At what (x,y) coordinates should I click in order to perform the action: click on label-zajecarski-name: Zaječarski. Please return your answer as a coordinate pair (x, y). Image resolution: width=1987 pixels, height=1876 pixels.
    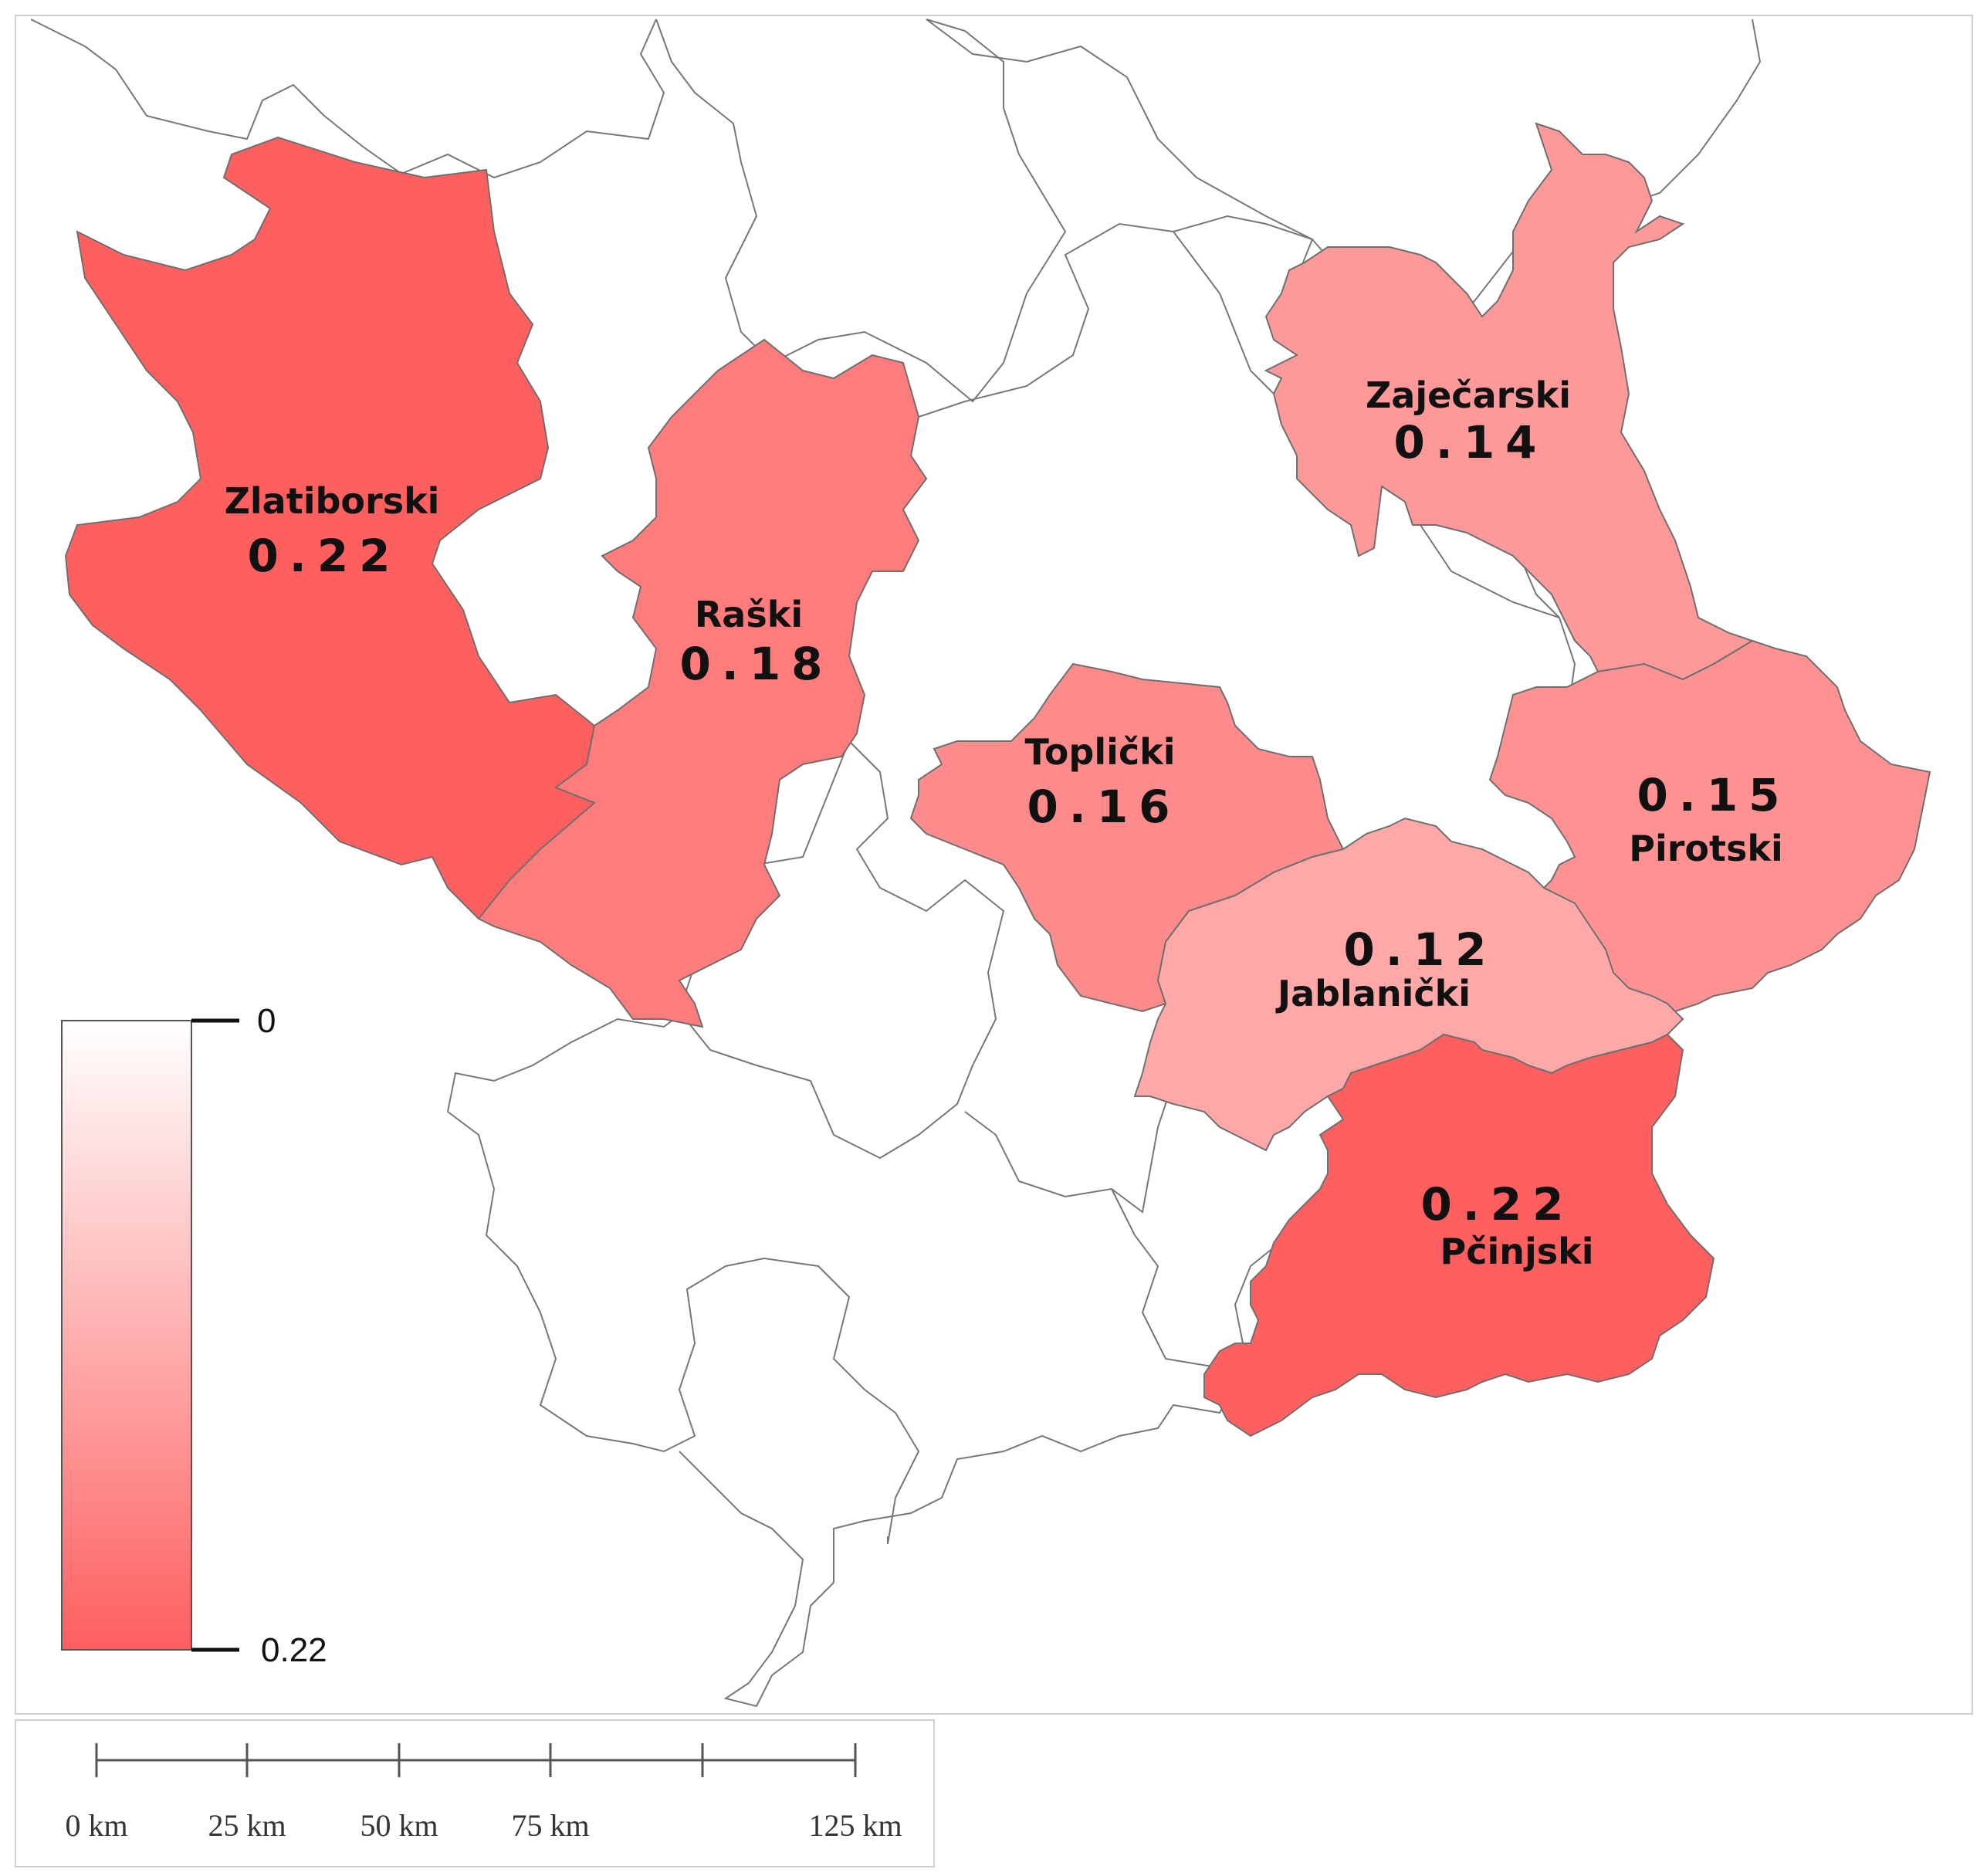
    Looking at the image, I should click on (1469, 395).